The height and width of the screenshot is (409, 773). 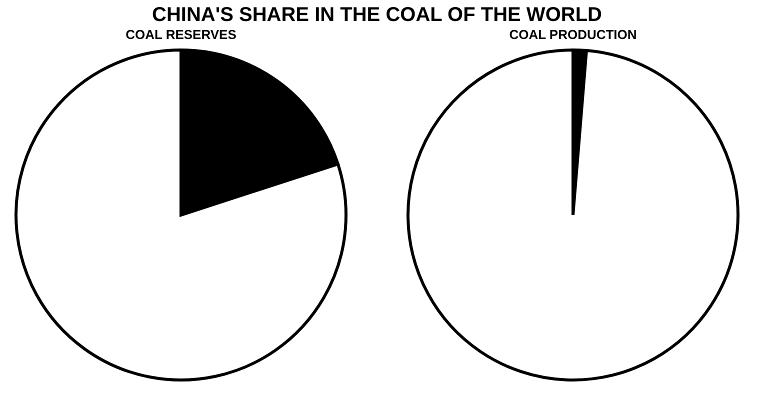 What do you see at coordinates (181, 34) in the screenshot?
I see `chart-title: COAL RESERVES` at bounding box center [181, 34].